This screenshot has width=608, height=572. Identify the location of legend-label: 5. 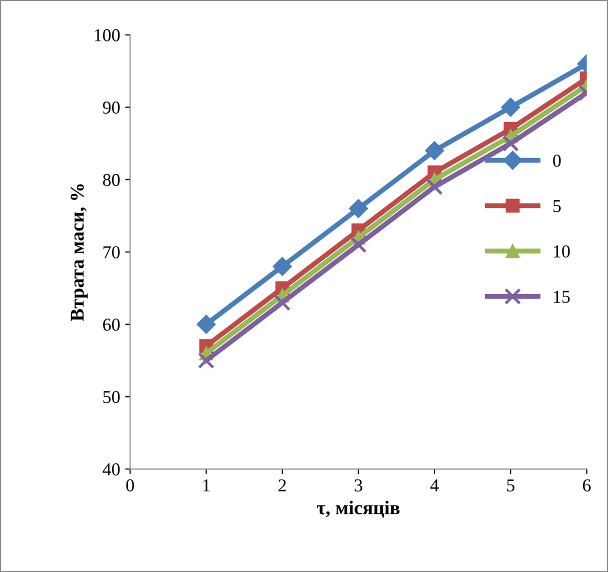
(557, 206).